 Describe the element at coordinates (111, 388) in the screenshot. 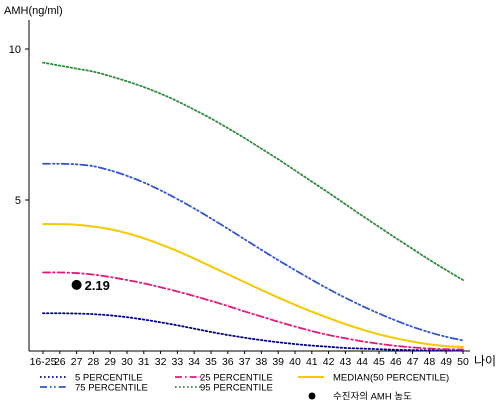

I see `legend-label-75-percentile: 75 PERCENTILE` at that location.